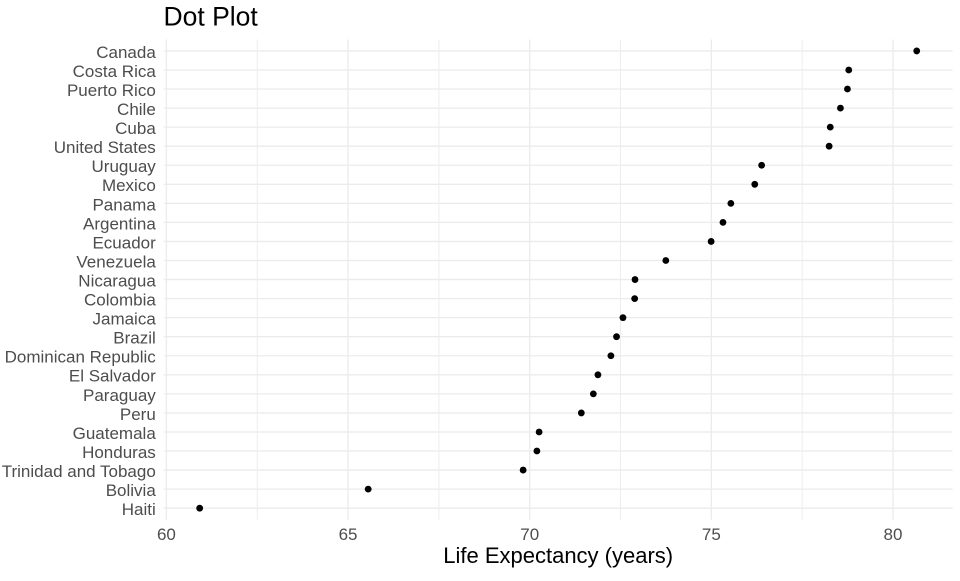  Describe the element at coordinates (711, 534) in the screenshot. I see `svg-text: 75` at that location.